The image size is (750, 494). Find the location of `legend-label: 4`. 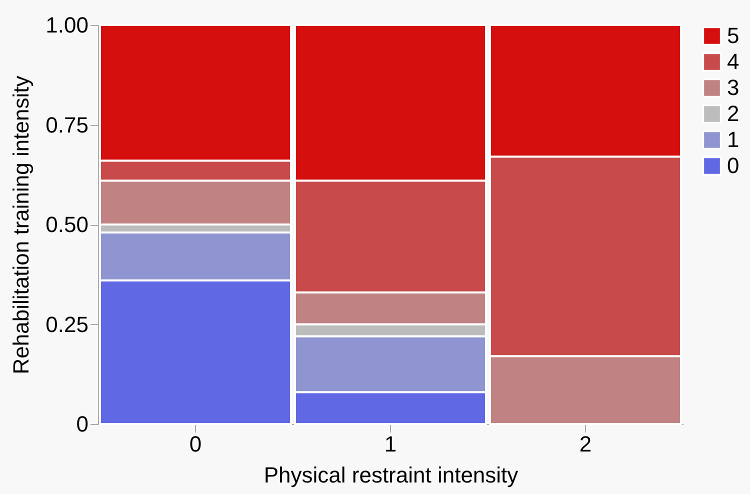

legend-label: 4 is located at coordinates (733, 61).